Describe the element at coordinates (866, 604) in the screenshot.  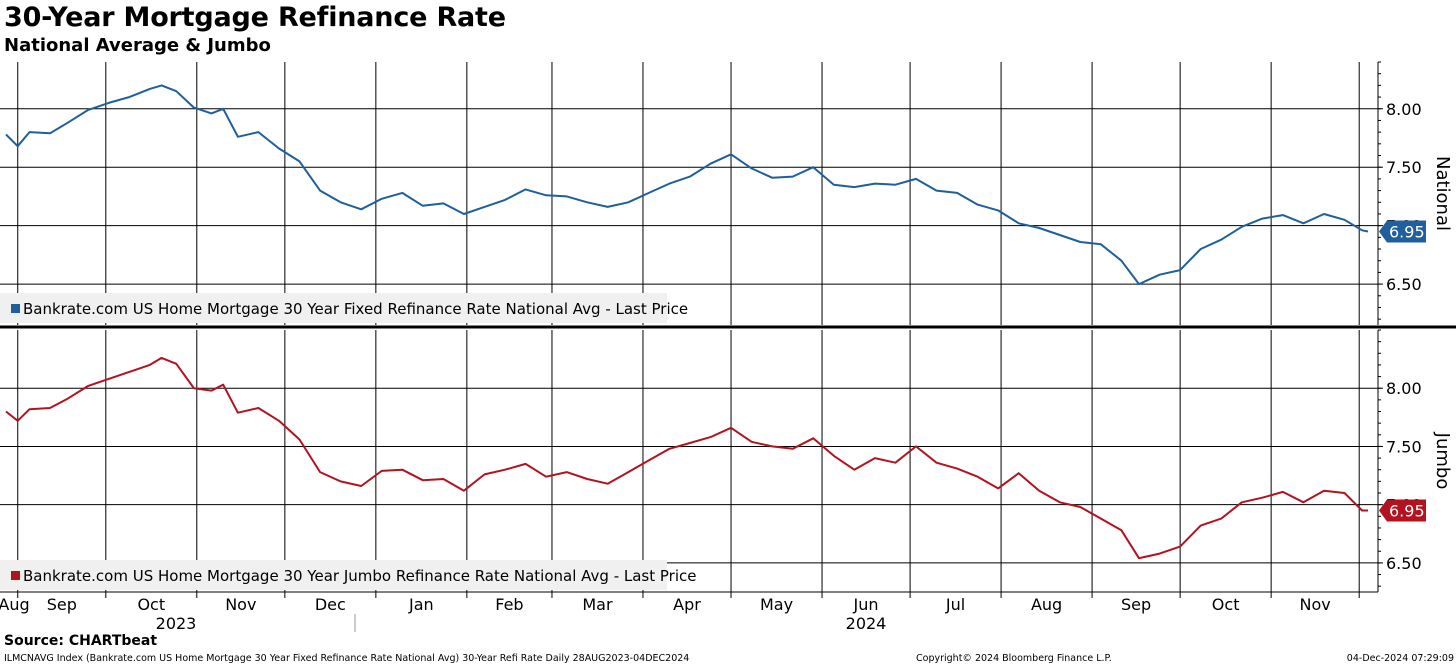
I see `x-month-label: Jun` at that location.